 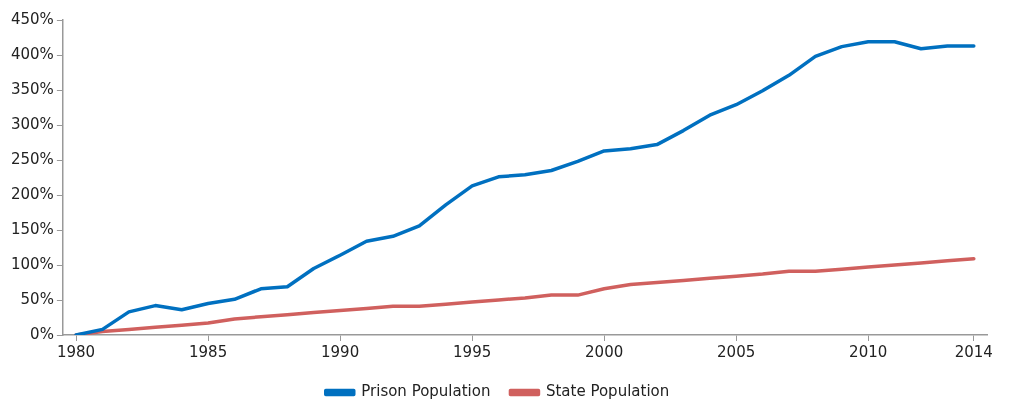 I want to click on y-tick-label: 450%, so click(x=32, y=18).